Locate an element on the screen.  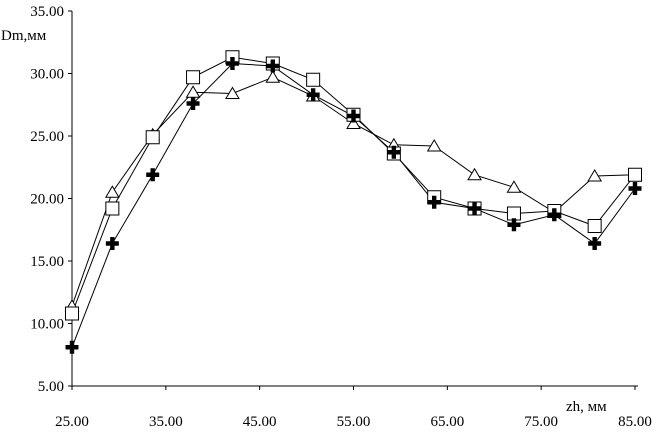
y-tick-label: 15.00 is located at coordinates (47, 262).